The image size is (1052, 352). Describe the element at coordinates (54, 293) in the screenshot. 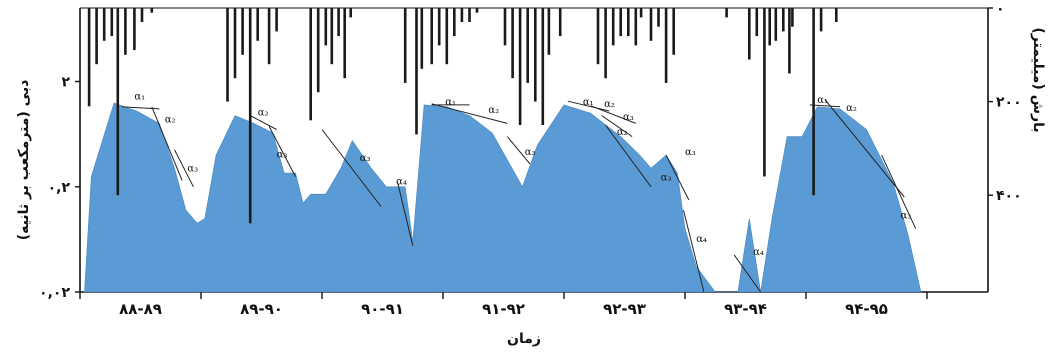

I see `y-left-tick-label: ۰,۰۲` at that location.